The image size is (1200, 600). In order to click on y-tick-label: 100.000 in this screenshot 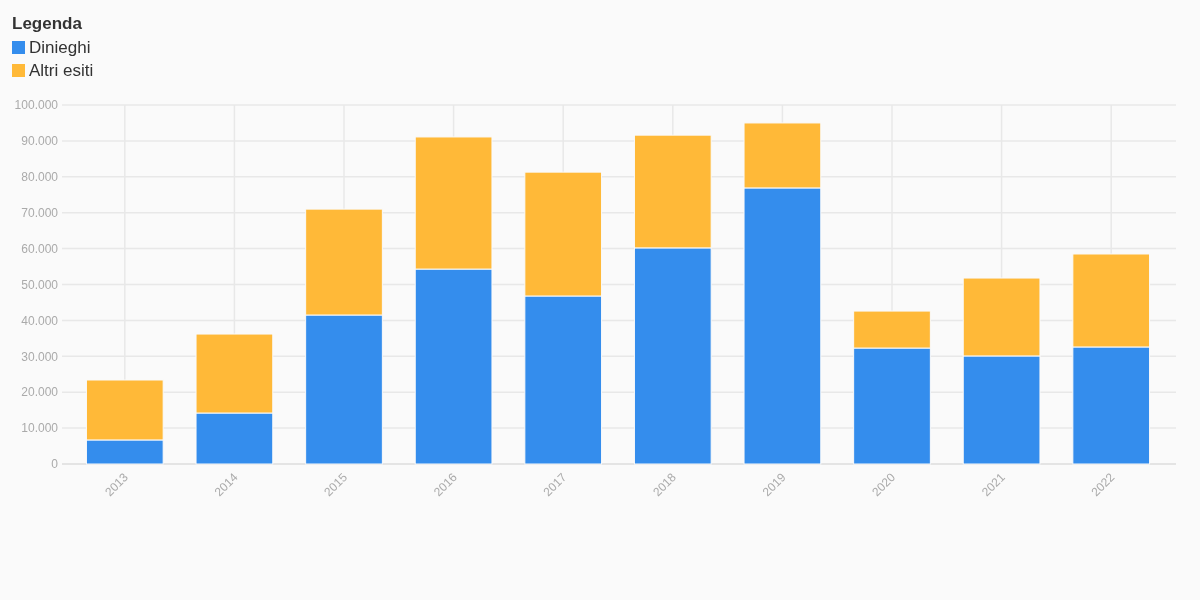, I will do `click(36, 105)`.